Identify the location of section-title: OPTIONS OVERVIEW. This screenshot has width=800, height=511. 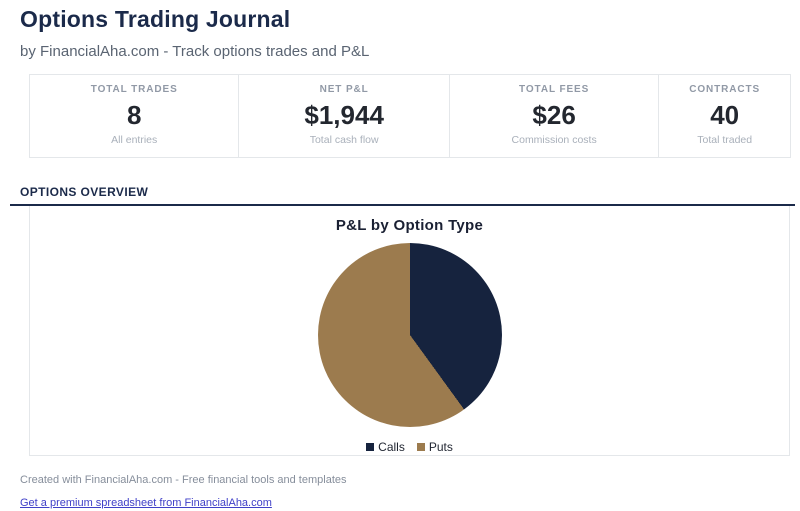
(84, 192).